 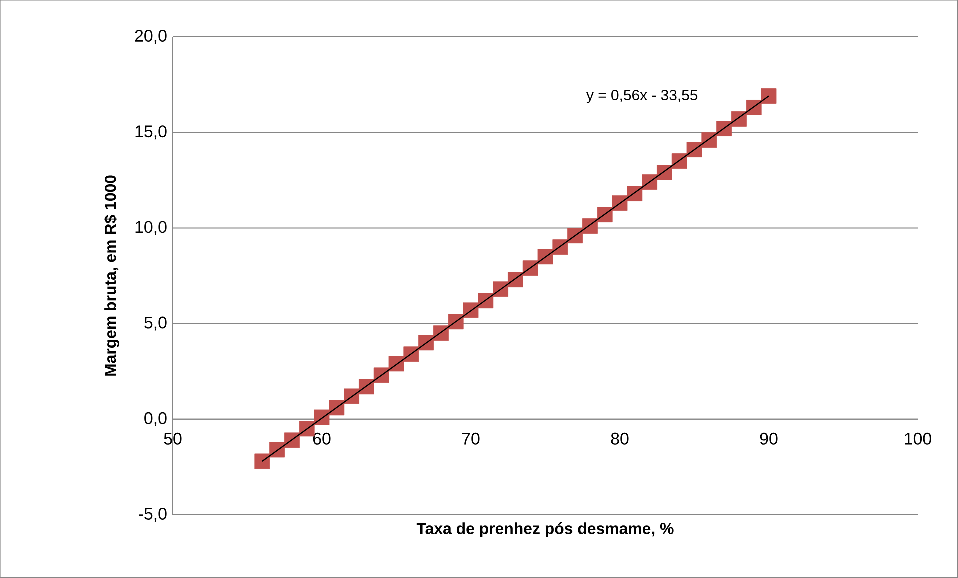 I want to click on annotation: y = 0,56x - 33,55, so click(x=642, y=97).